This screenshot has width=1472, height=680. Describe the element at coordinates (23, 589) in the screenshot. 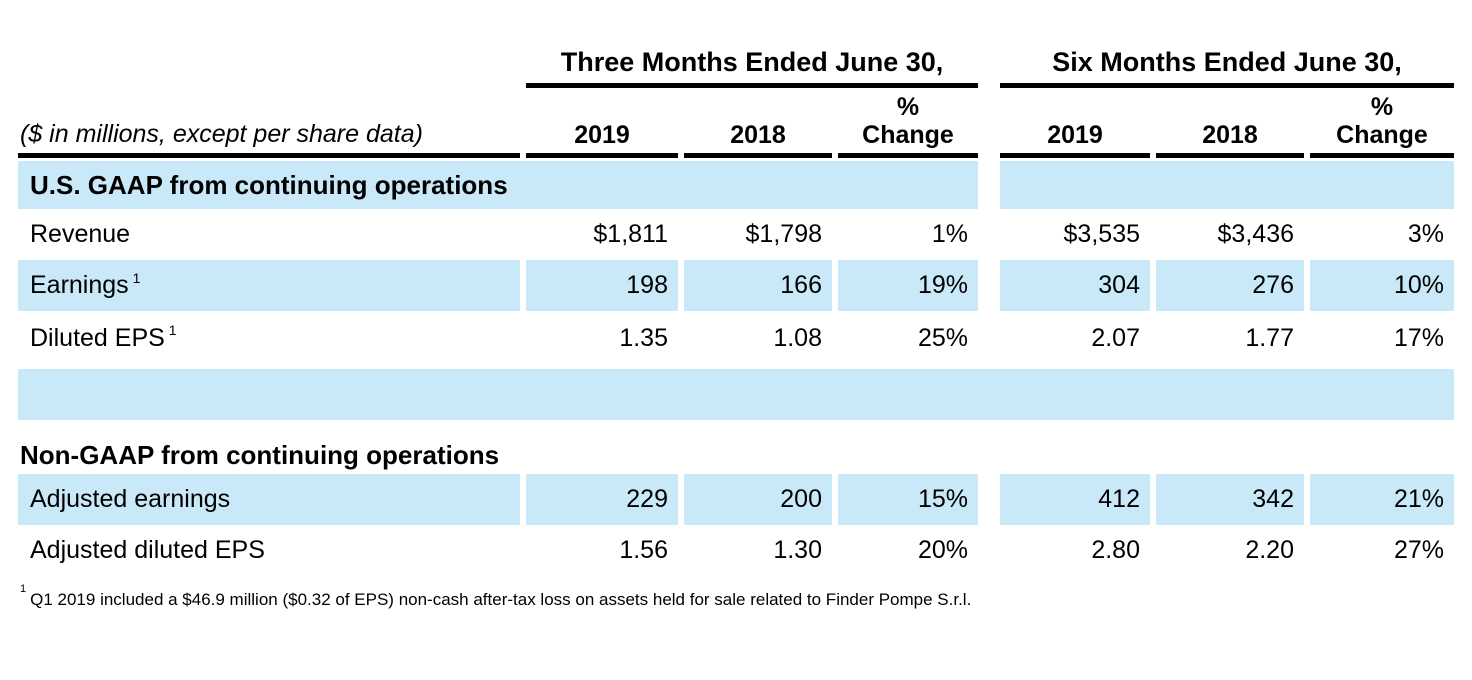

I see `footnote-marker: 1` at that location.